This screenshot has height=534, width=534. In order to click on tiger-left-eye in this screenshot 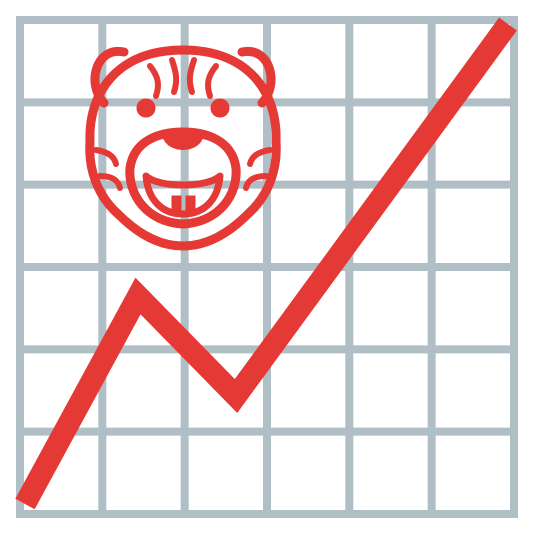, I will do `click(146, 108)`.